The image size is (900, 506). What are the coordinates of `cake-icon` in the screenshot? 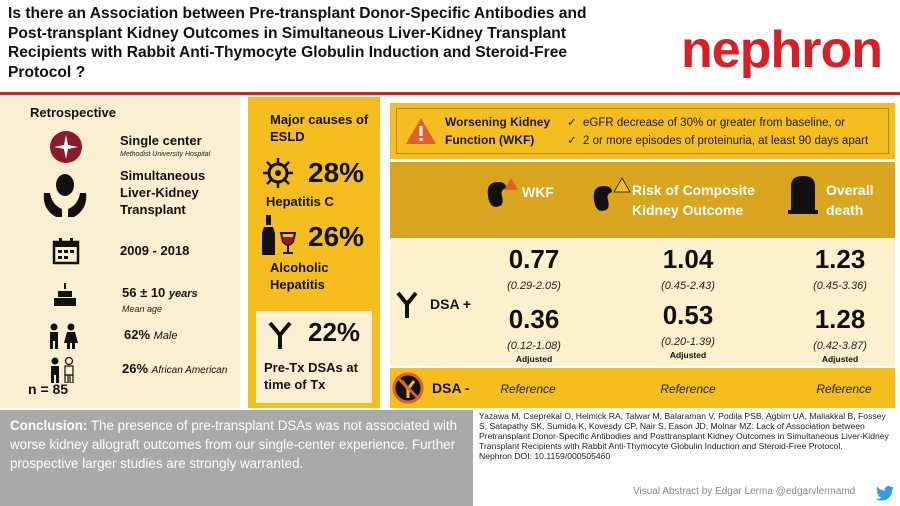 It's located at (65, 294).